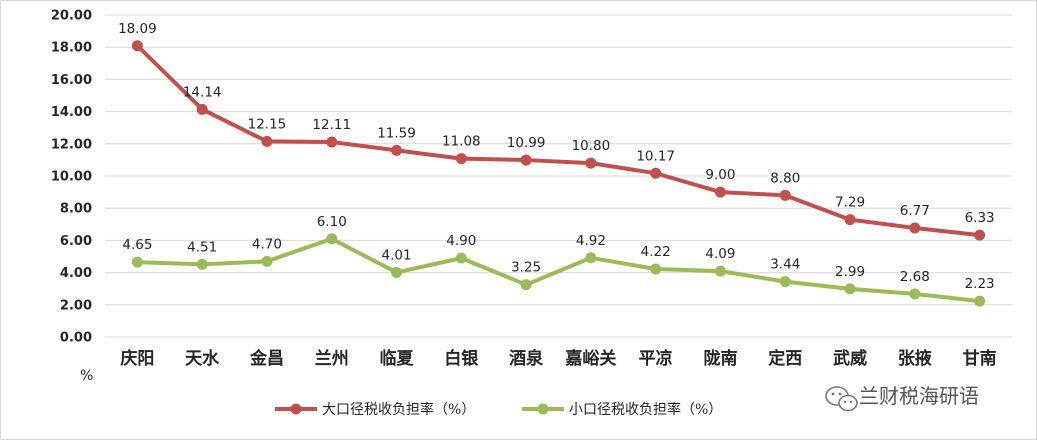 This screenshot has width=1037, height=440. Describe the element at coordinates (720, 358) in the screenshot. I see `x-tick-label: 陇南` at that location.